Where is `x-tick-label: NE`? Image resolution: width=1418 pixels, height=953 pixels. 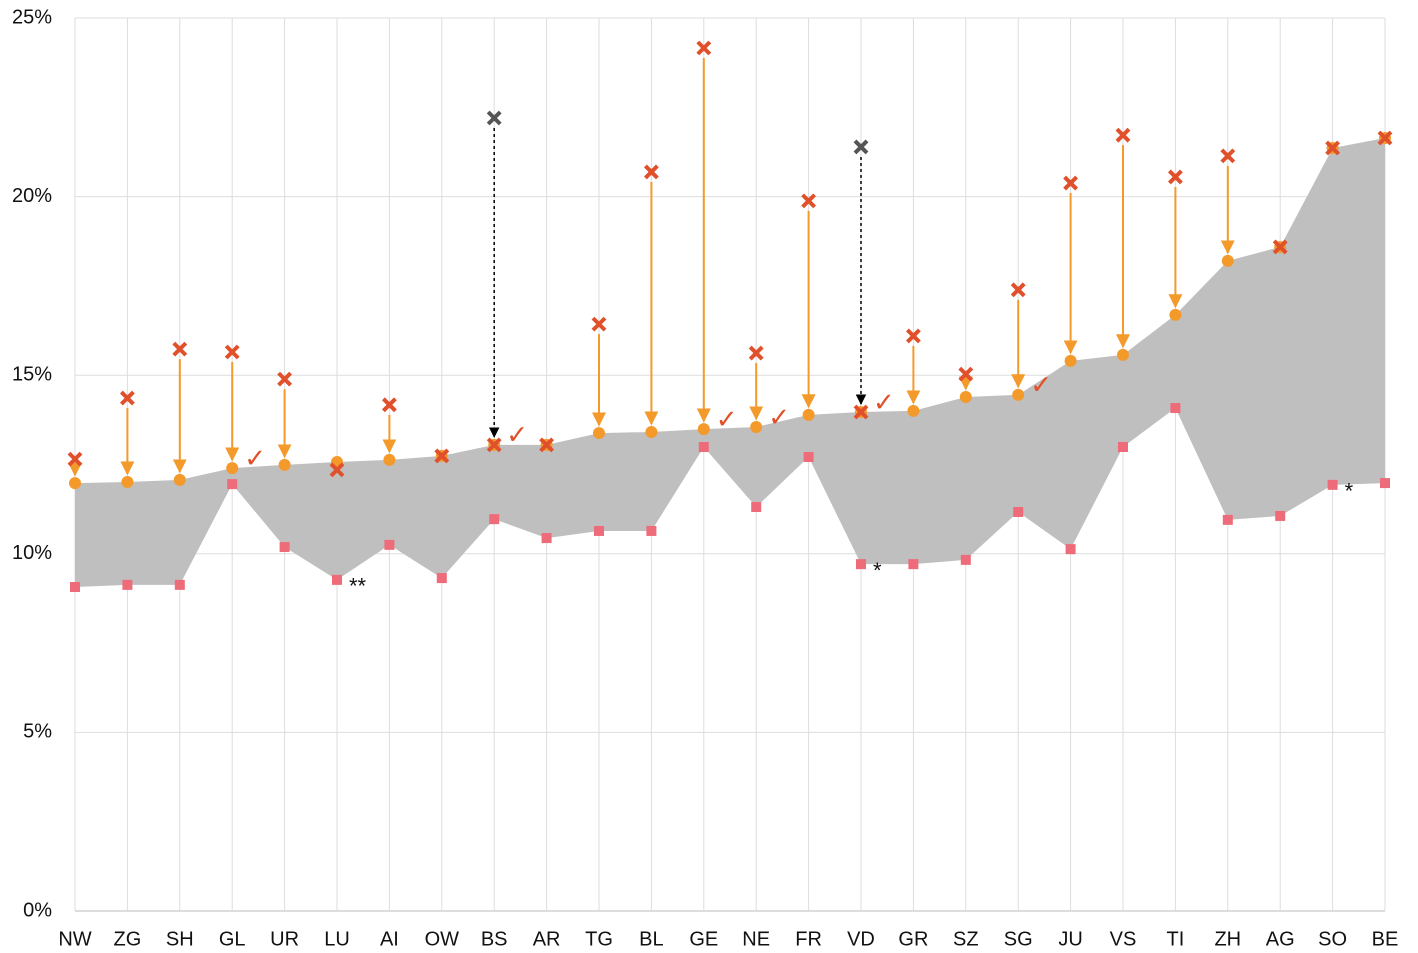 x-tick-label: NE is located at coordinates (756, 939).